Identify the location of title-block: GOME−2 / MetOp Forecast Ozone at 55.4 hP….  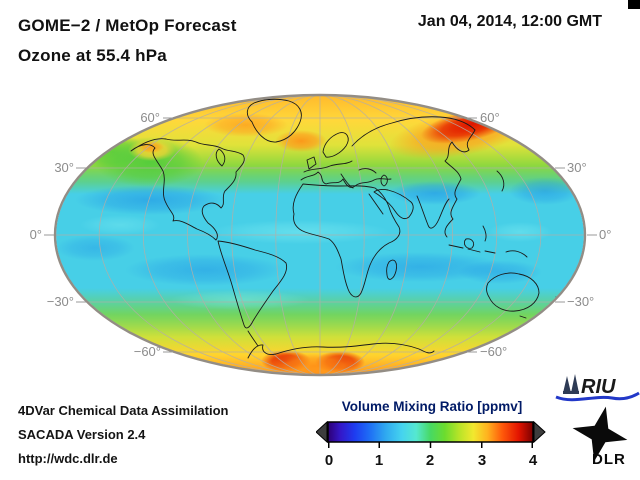
(127, 41).